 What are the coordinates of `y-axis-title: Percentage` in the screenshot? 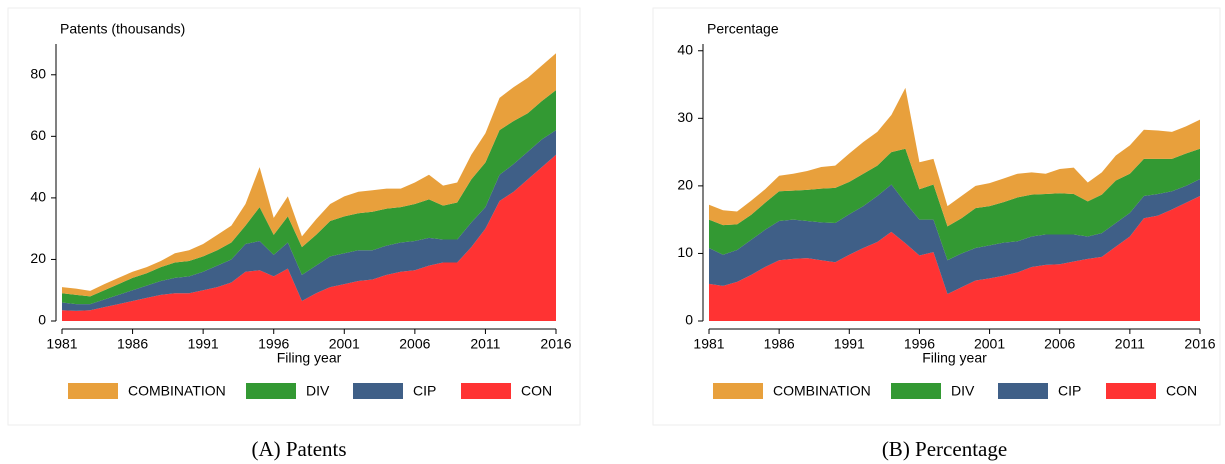 It's located at (743, 29).